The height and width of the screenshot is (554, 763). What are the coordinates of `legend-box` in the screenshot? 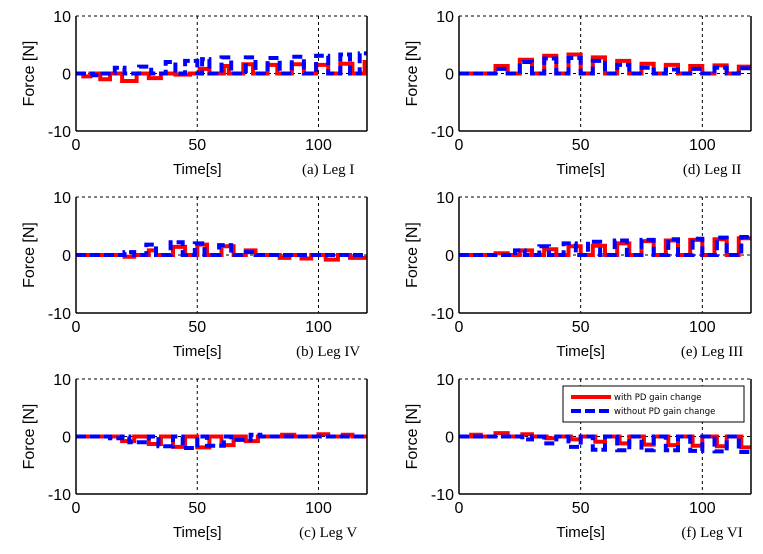 It's located at (653, 404).